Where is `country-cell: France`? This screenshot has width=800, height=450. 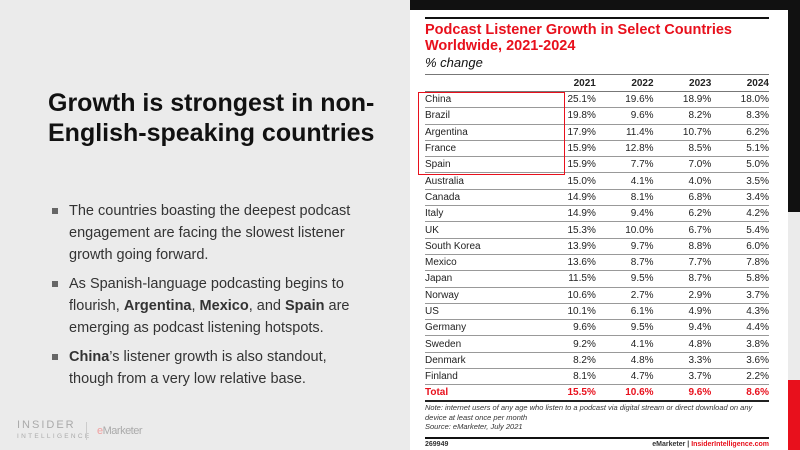 country-cell: France is located at coordinates (482, 149).